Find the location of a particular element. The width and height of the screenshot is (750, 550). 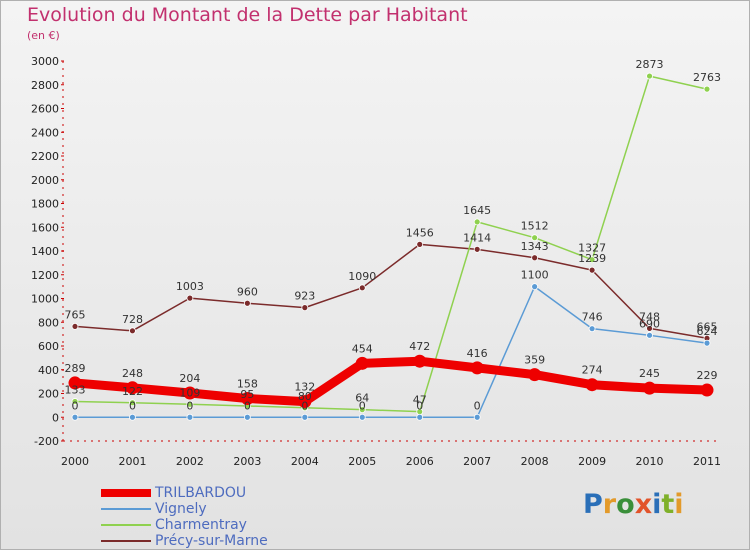

data-label: 746 is located at coordinates (592, 317).